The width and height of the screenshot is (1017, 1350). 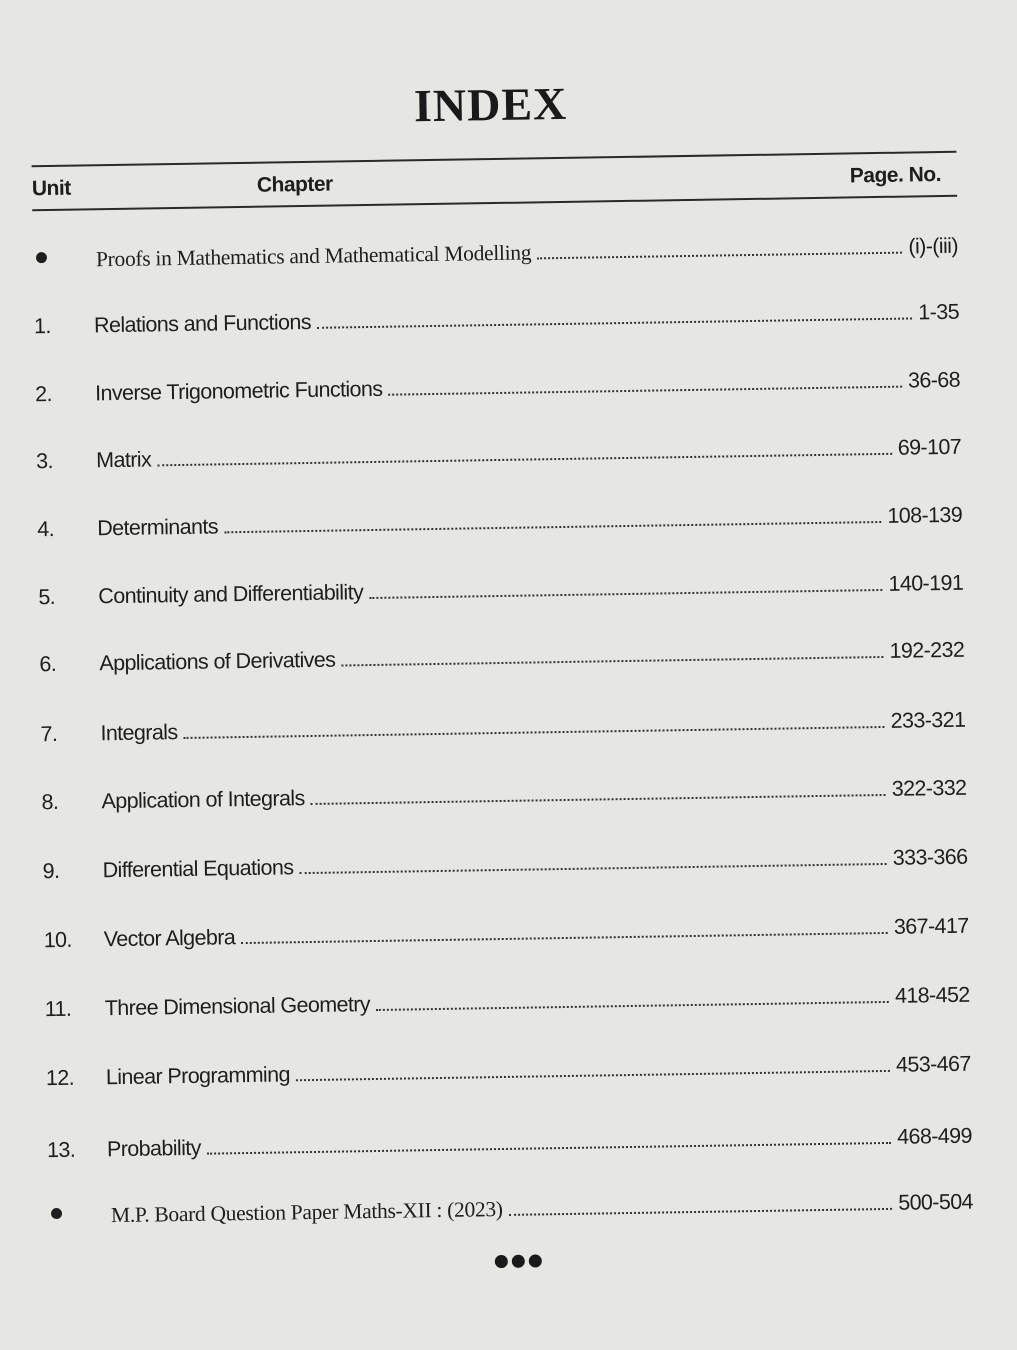 I want to click on page-range: 108-139, so click(x=925, y=515).